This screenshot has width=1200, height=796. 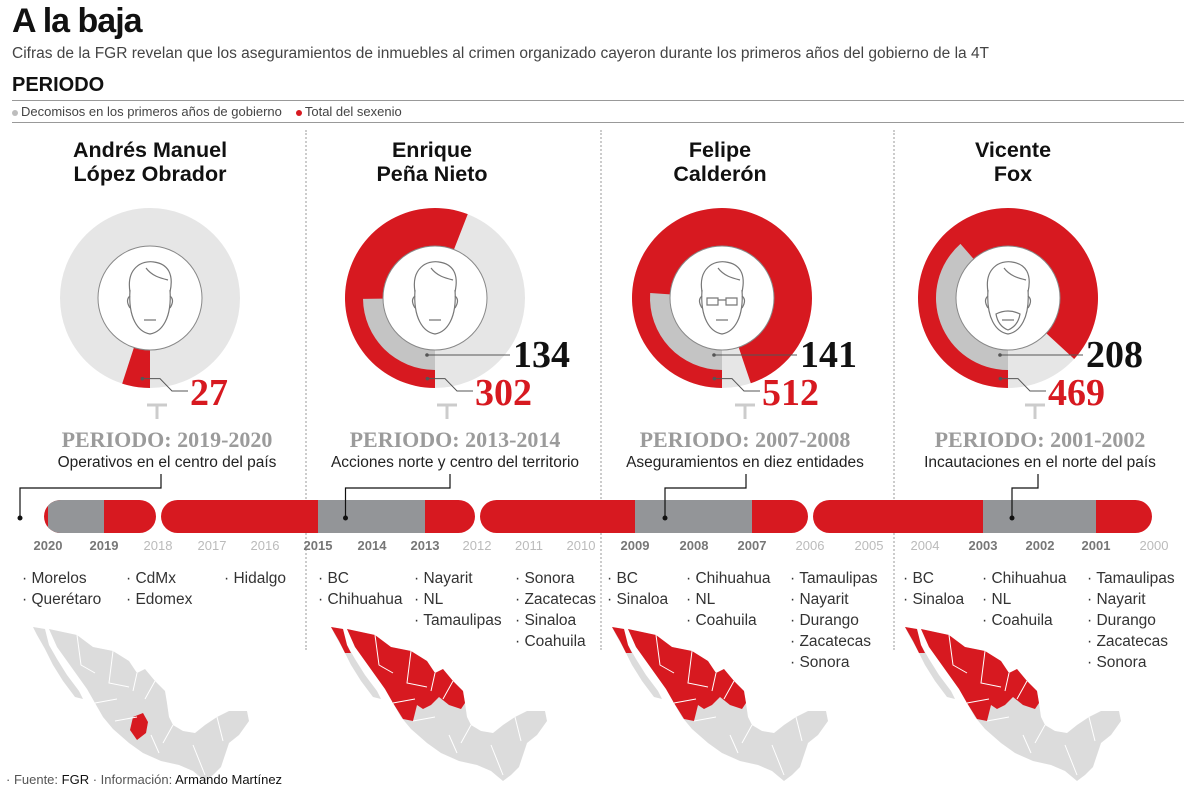 I want to click on state-borders, so click(x=729, y=705).